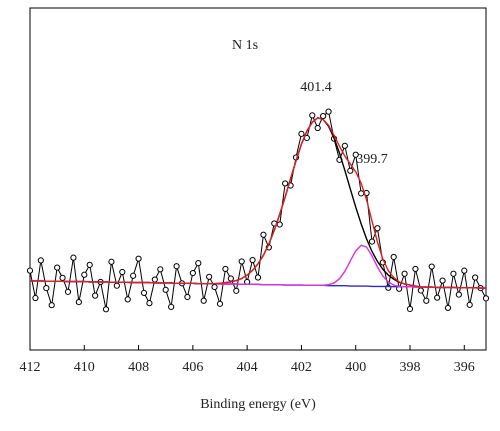  Describe the element at coordinates (372, 159) in the screenshot. I see `annotation: 399.7` at that location.